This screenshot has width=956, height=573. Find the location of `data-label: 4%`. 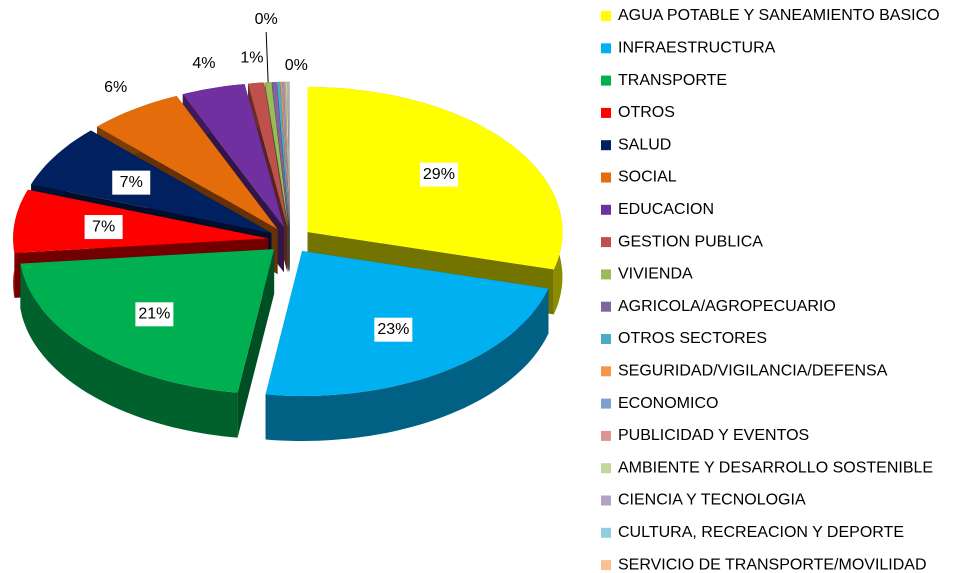

data-label: 4% is located at coordinates (203, 63).